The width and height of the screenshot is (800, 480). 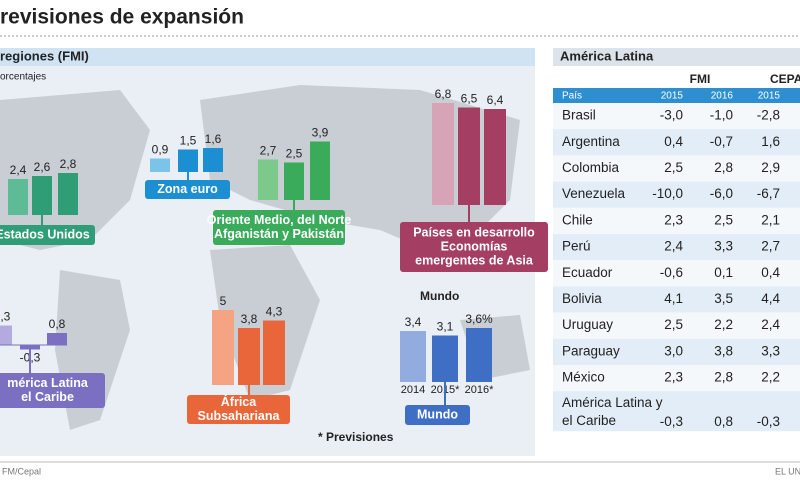 What do you see at coordinates (474, 260) in the screenshot?
I see `group-label: emergentes de Asia` at bounding box center [474, 260].